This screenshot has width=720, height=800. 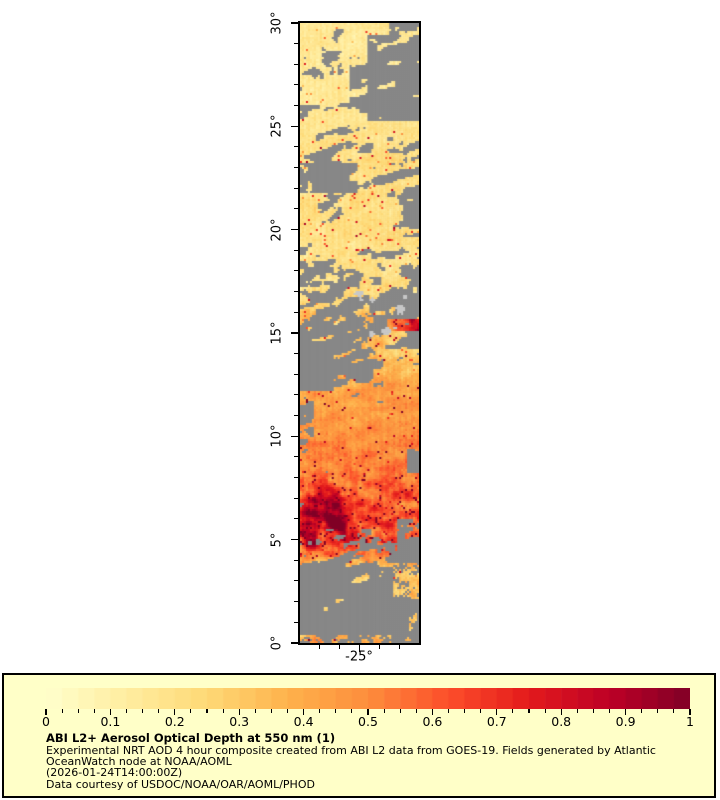 I want to click on y-axis-tick-label: 20°, so click(x=277, y=230).